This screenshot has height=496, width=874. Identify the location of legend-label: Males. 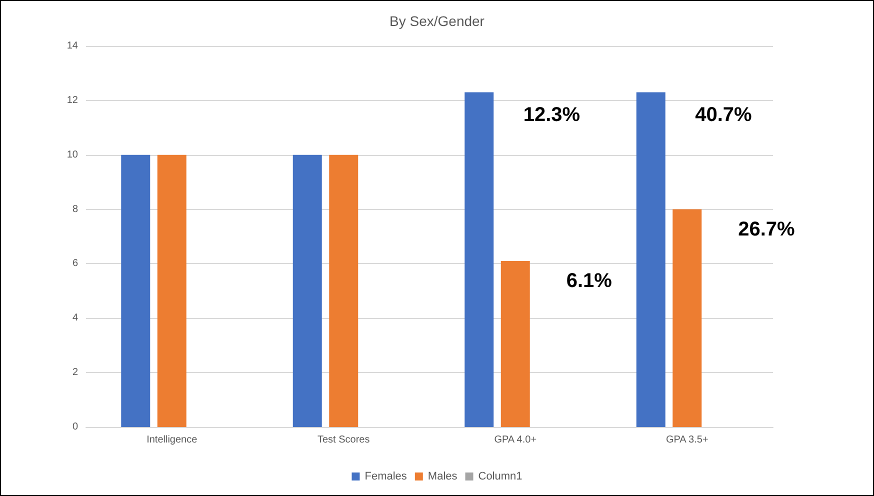
(443, 476).